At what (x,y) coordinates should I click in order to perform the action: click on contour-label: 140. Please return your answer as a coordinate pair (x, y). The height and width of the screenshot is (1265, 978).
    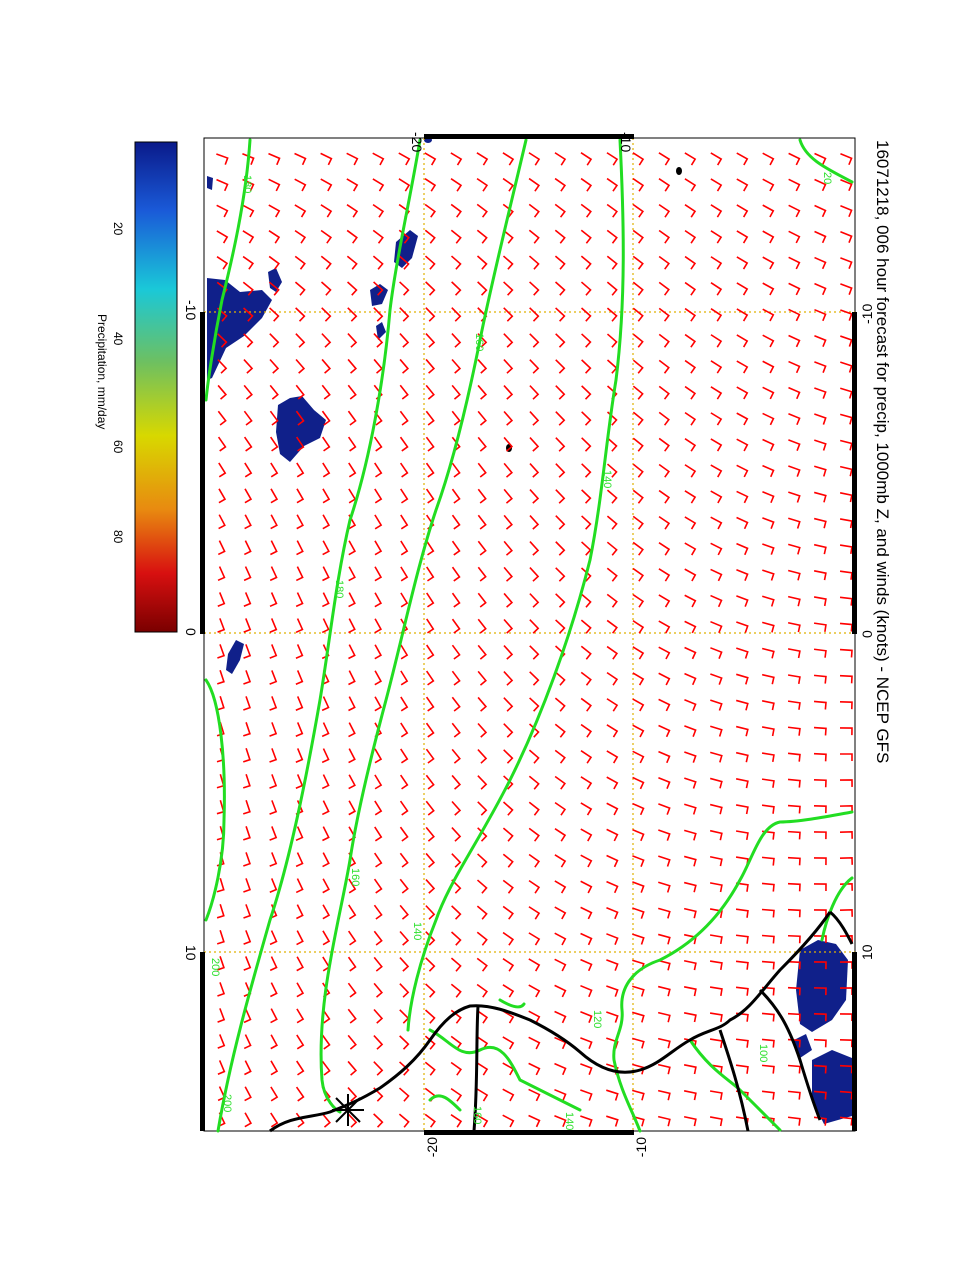
    Looking at the image, I should click on (607, 479).